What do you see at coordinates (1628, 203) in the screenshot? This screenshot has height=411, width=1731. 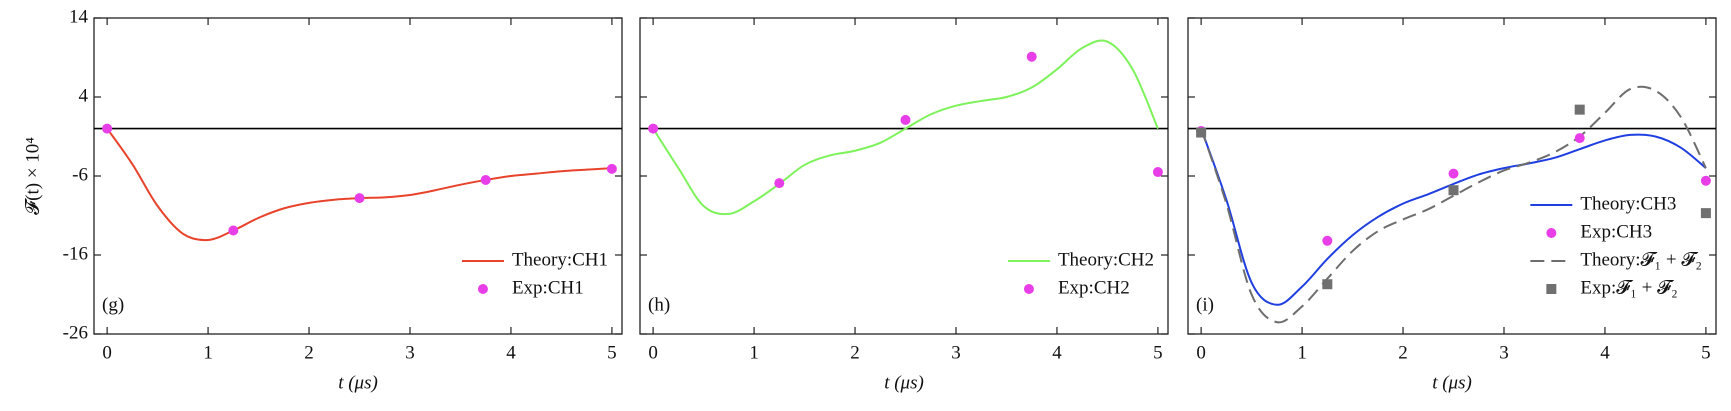 I see `legend-label: Theory:CH3` at bounding box center [1628, 203].